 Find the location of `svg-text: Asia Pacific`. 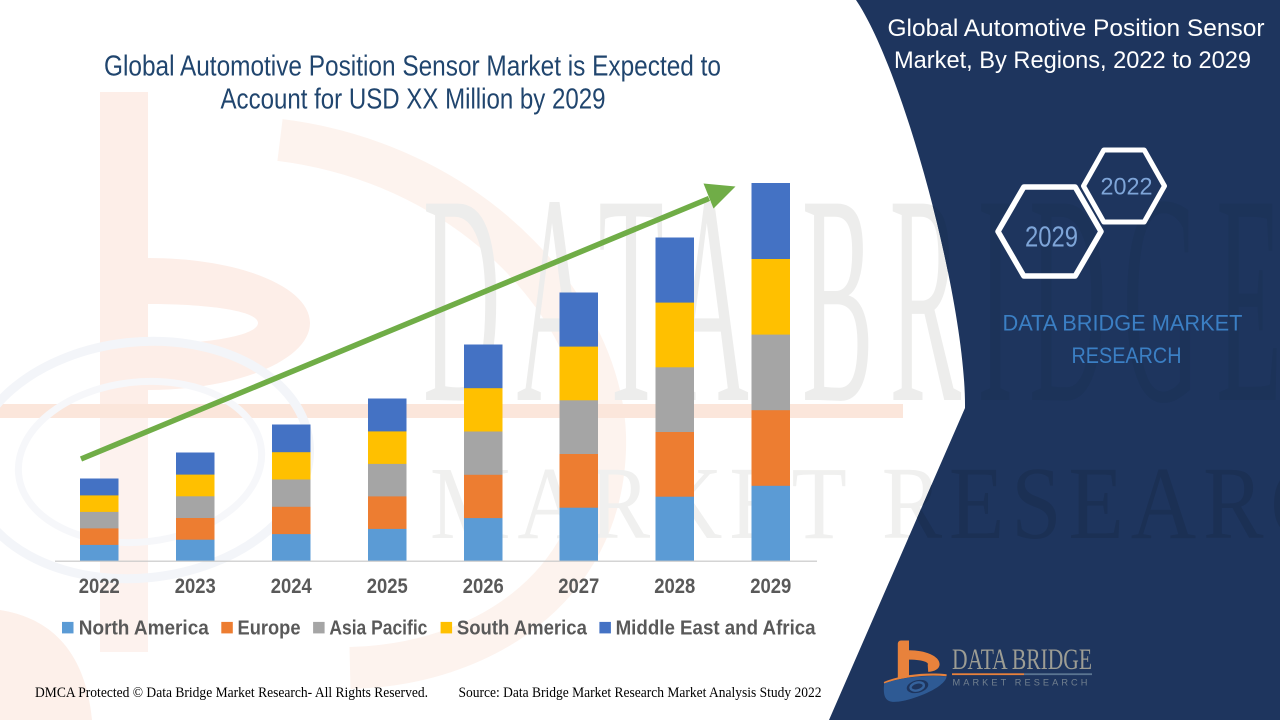

svg-text: Asia Pacific is located at coordinates (378, 629).